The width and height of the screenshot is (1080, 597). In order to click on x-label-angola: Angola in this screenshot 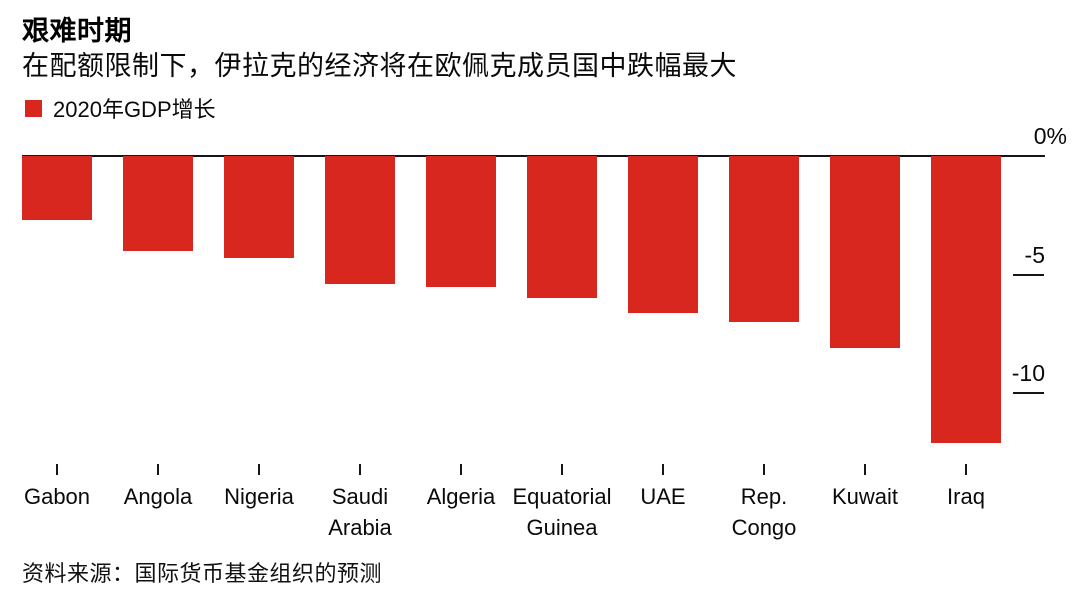, I will do `click(158, 496)`.